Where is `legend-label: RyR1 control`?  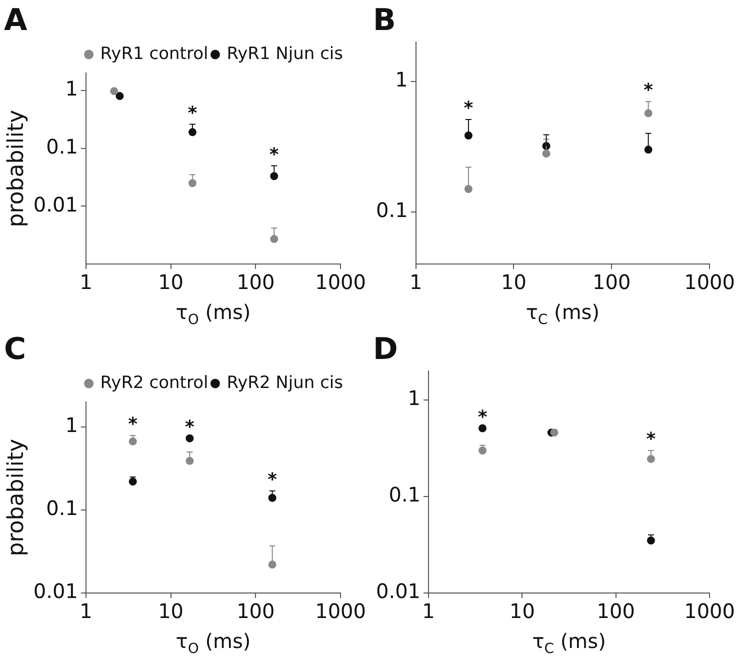 legend-label: RyR1 control is located at coordinates (154, 54).